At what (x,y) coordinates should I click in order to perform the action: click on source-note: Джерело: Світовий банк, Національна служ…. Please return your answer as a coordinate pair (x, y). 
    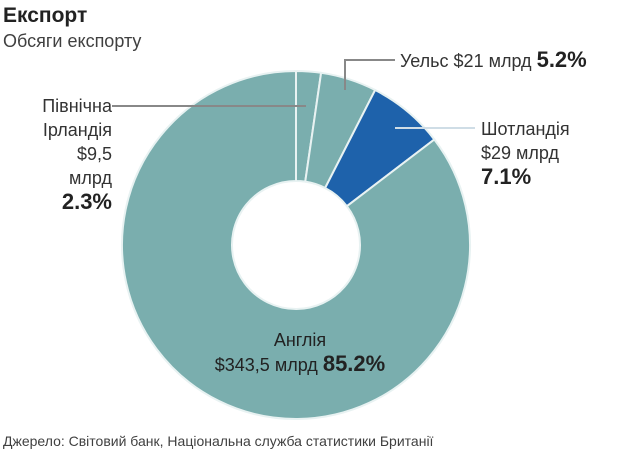
    Looking at the image, I should click on (218, 441).